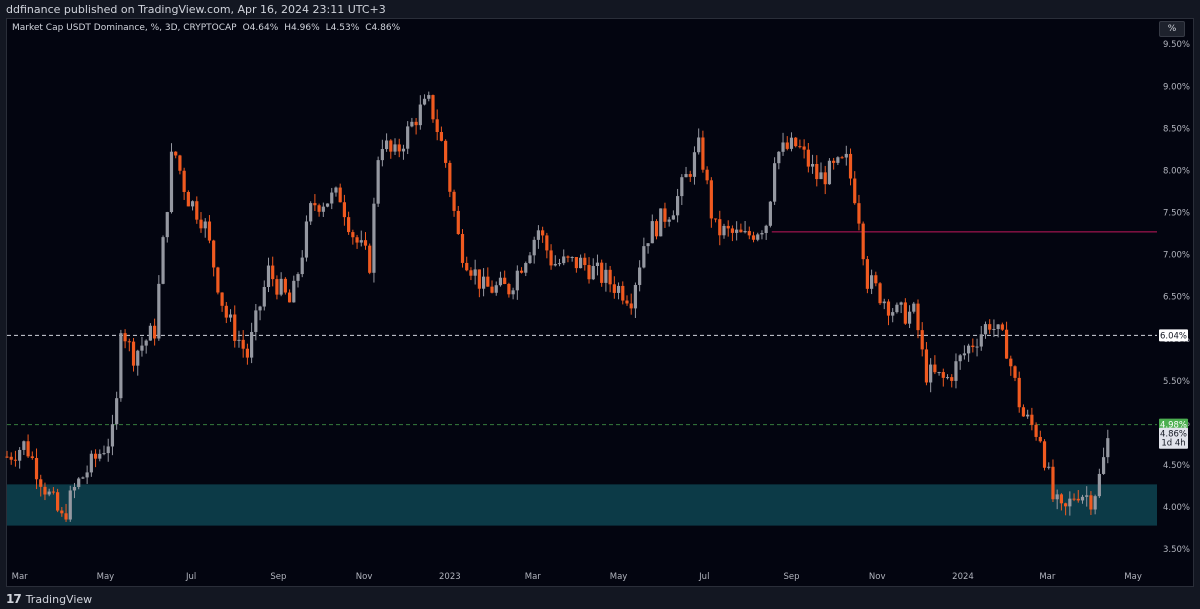  Describe the element at coordinates (261, 28) in the screenshot. I see `legend-part: O4.64%` at that location.